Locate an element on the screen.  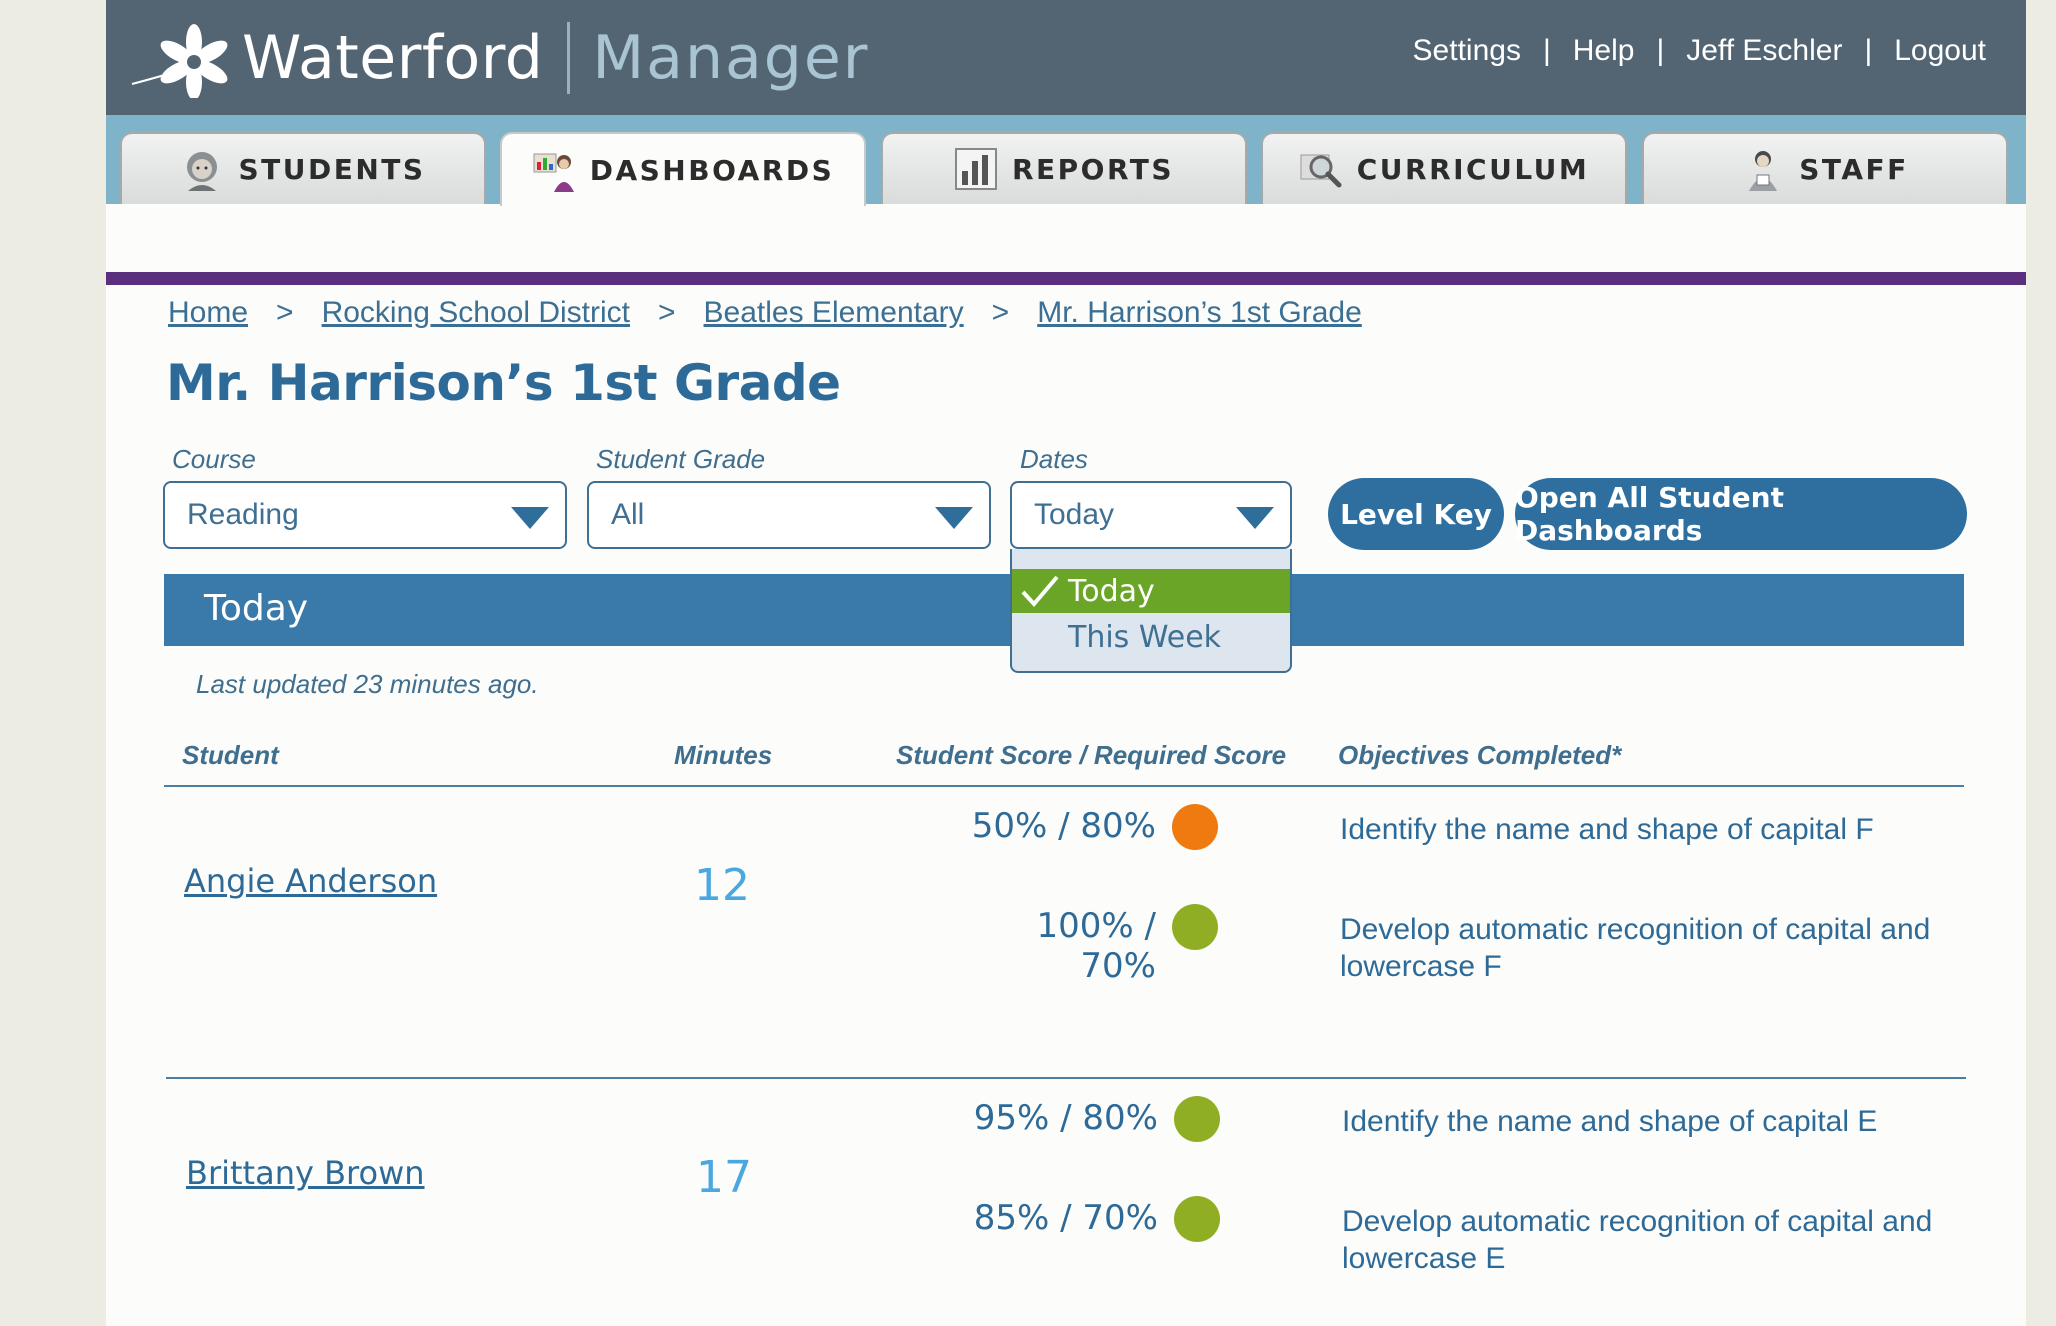
grade-label: Student Grade is located at coordinates (681, 459).